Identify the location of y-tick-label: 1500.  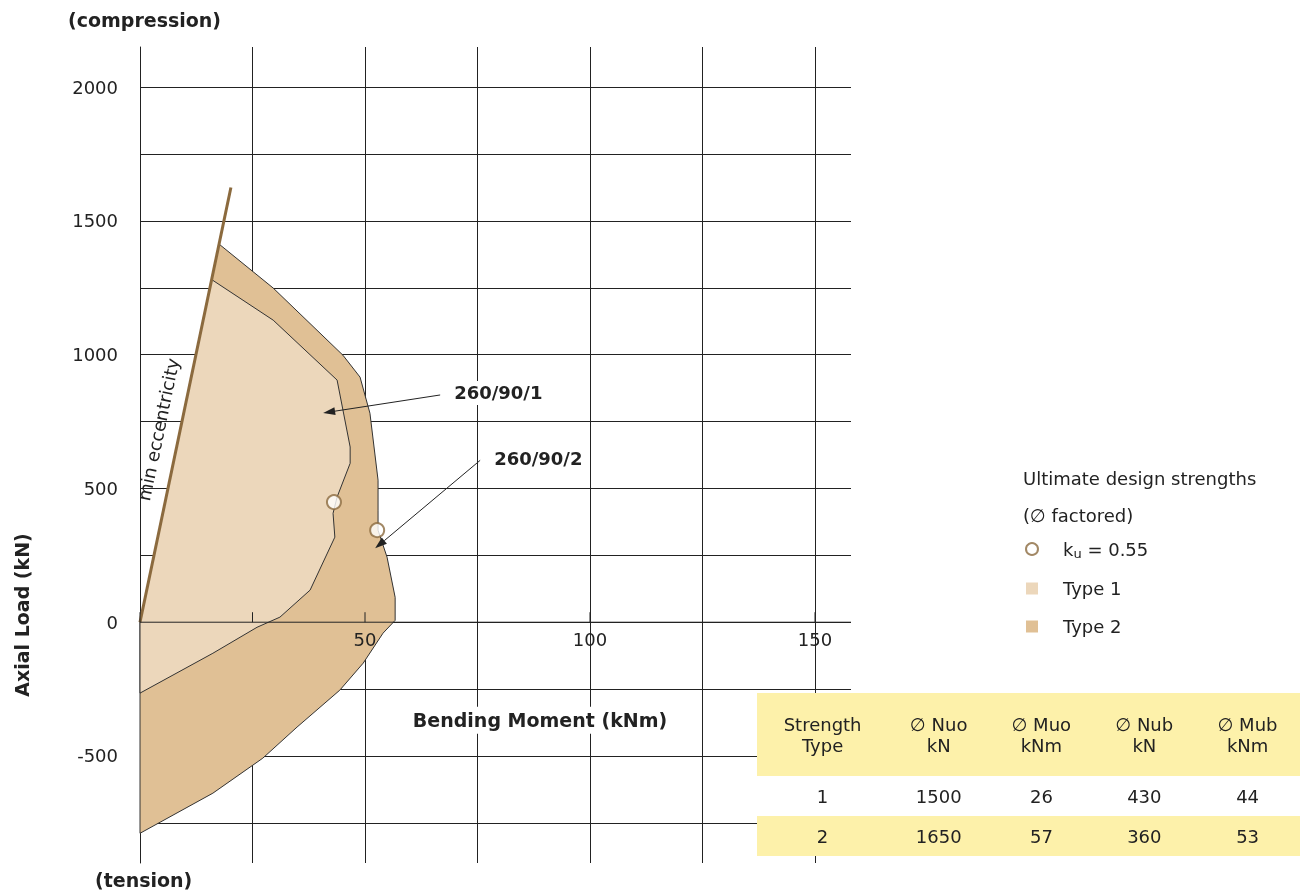
(95, 221).